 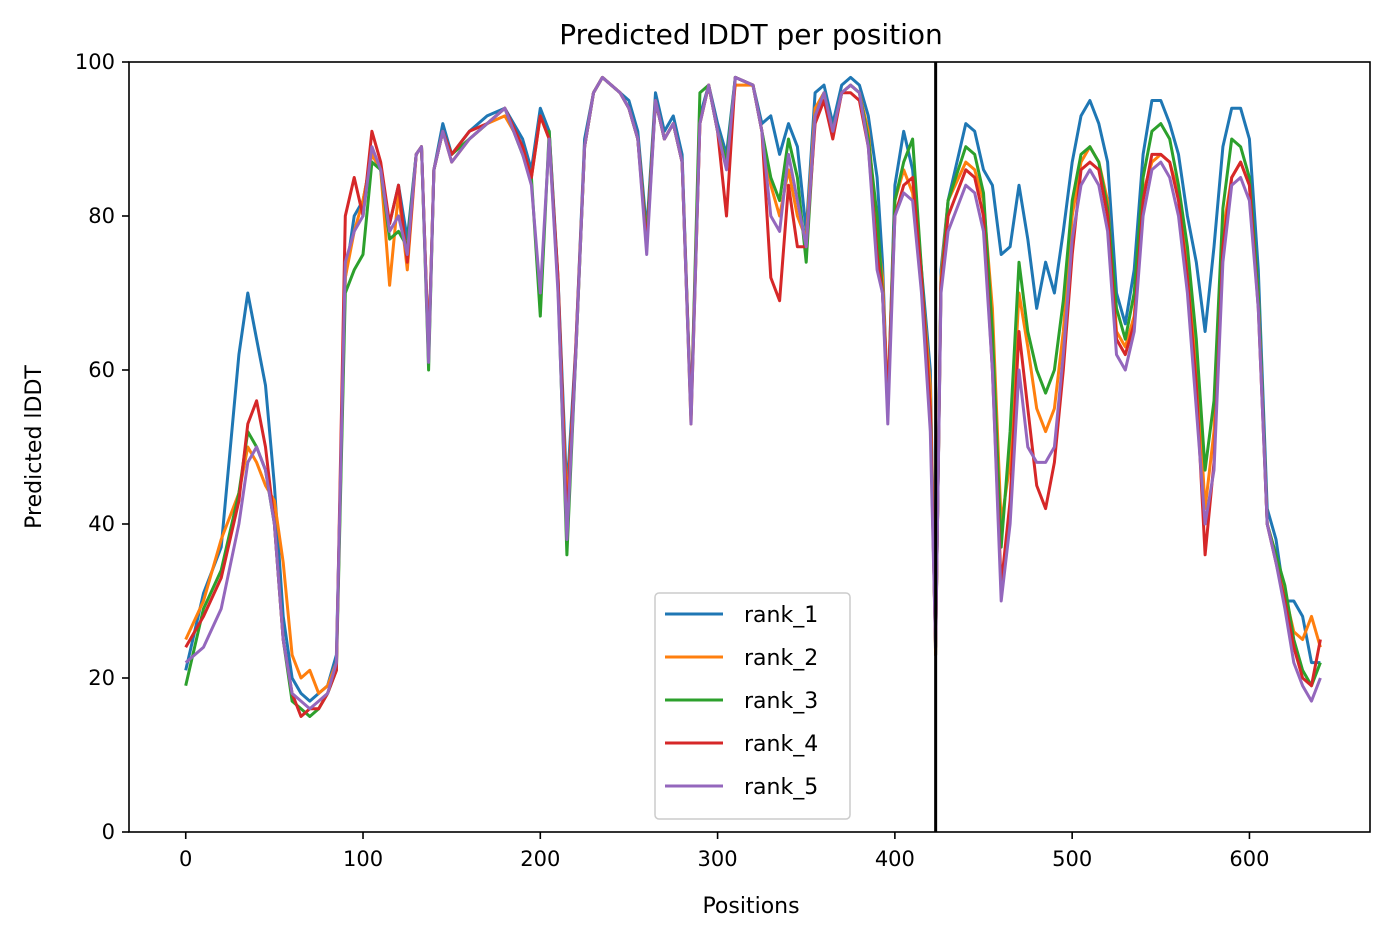 What do you see at coordinates (101, 524) in the screenshot?
I see `y-tick-label: 40` at bounding box center [101, 524].